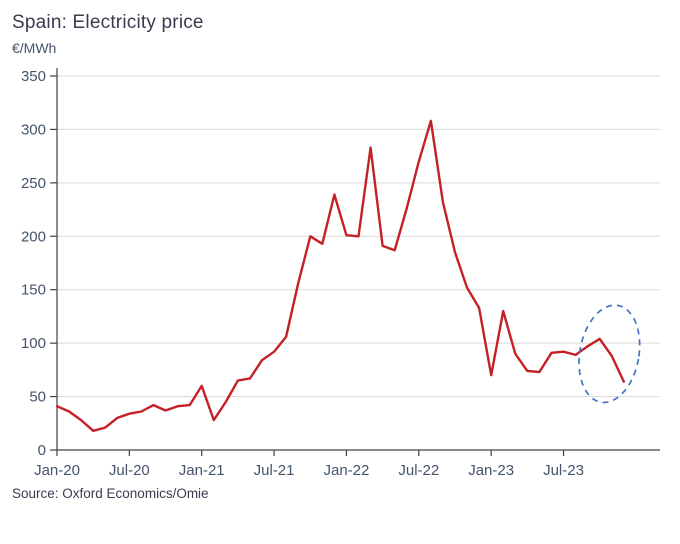 This screenshot has height=544, width=680. What do you see at coordinates (347, 469) in the screenshot?
I see `x-tick-label: Jan-22` at bounding box center [347, 469].